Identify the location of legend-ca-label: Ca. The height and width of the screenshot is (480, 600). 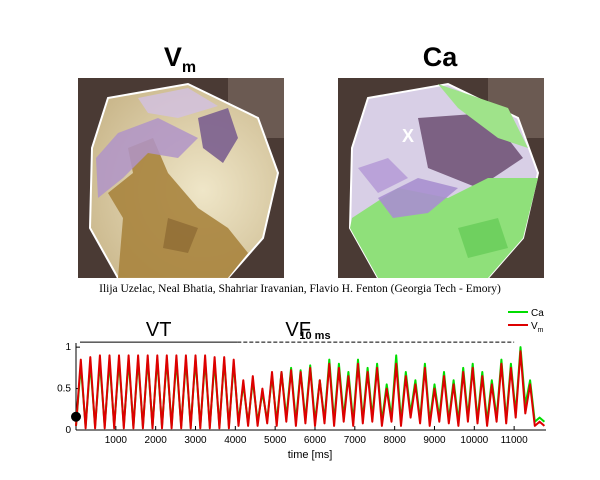
(537, 313).